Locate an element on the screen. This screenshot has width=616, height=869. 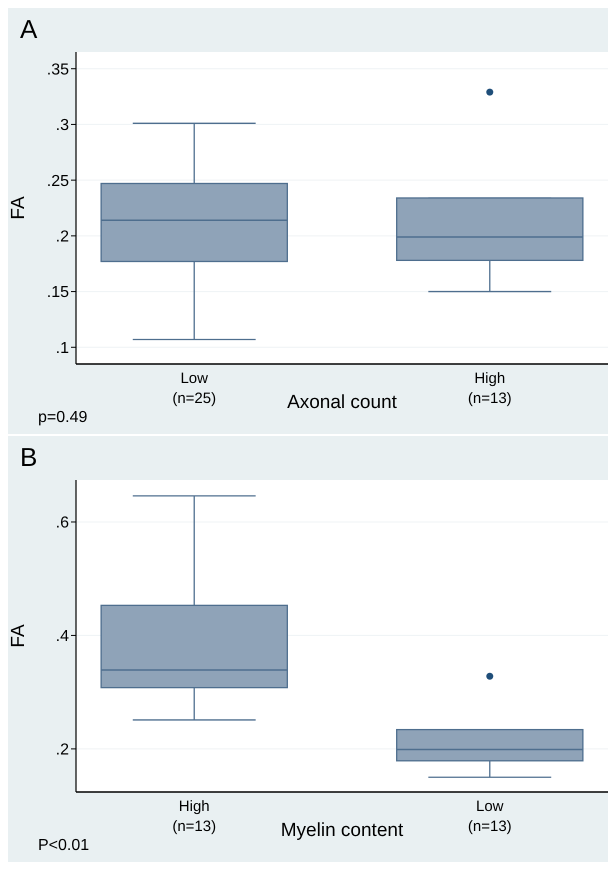
x-tick-label: Low (n=25) is located at coordinates (194, 388).